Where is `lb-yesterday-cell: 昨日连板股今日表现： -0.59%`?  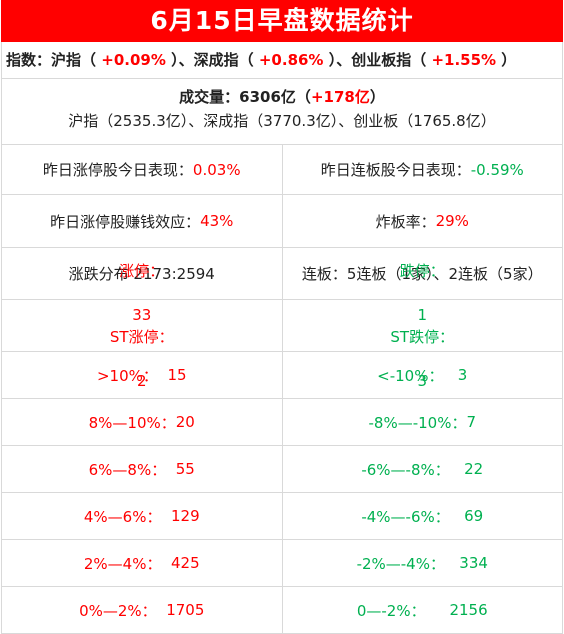
lb-yesterday-cell: 昨日连板股今日表现： -0.59% is located at coordinates (423, 169).